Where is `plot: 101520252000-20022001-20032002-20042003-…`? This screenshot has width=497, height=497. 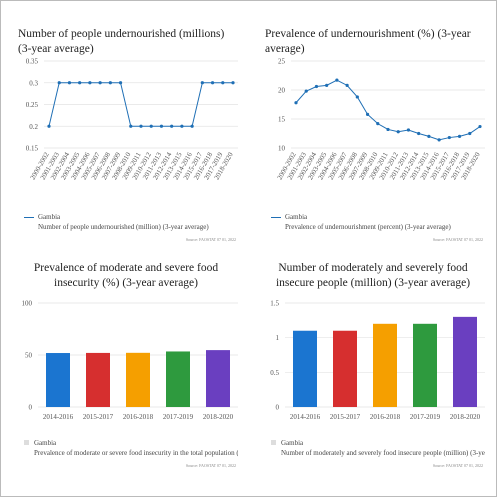 plot: 101520252000-20022001-20032002-20042003-… is located at coordinates (380, 119).